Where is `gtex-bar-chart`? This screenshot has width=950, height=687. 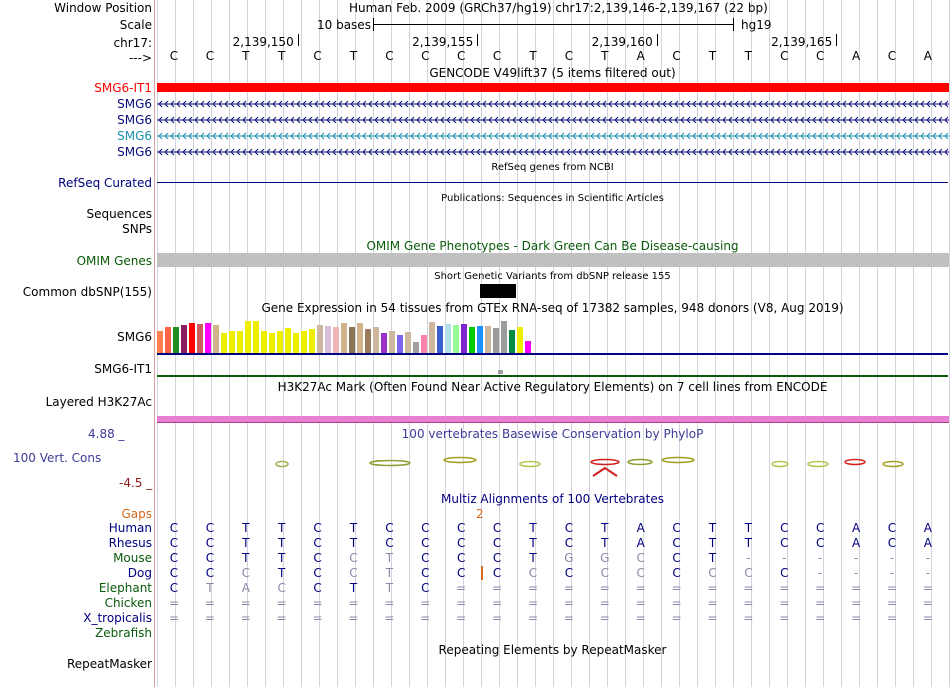
gtex-bar-chart is located at coordinates (347, 335).